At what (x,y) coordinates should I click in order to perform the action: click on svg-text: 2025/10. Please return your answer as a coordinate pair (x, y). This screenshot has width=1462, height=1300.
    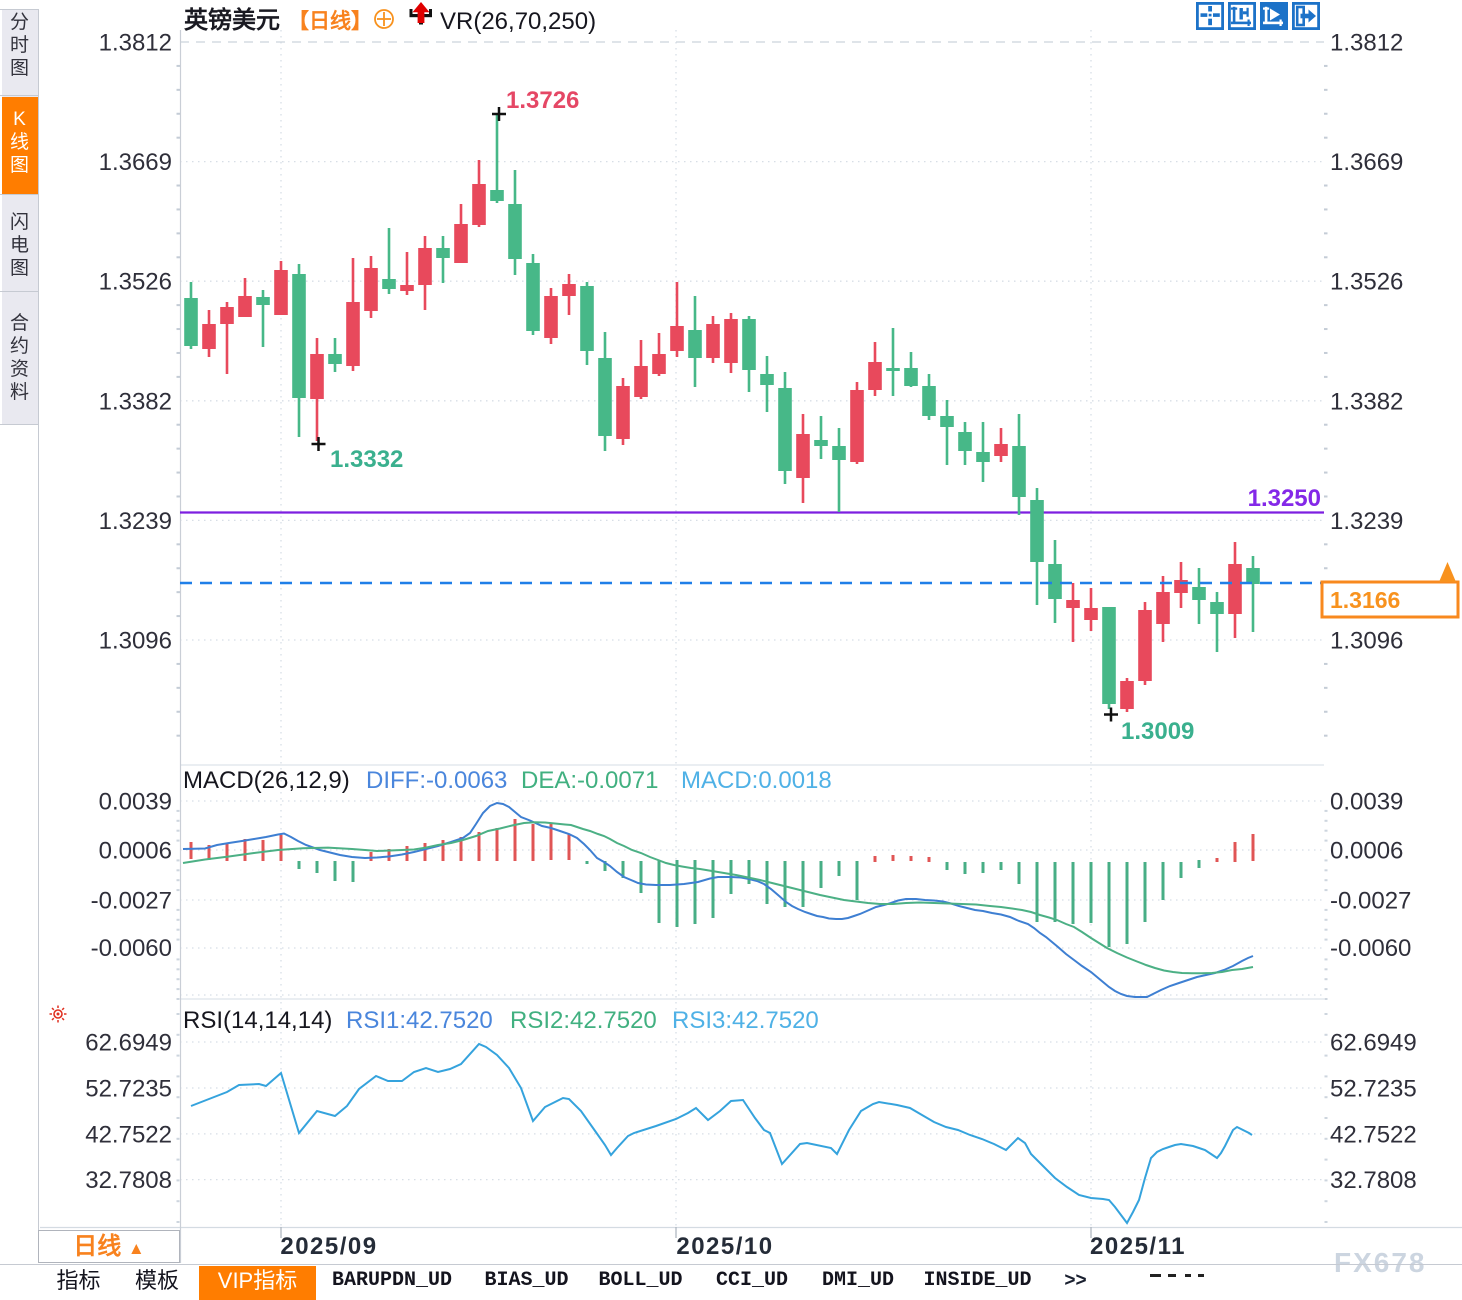
    Looking at the image, I should click on (724, 1246).